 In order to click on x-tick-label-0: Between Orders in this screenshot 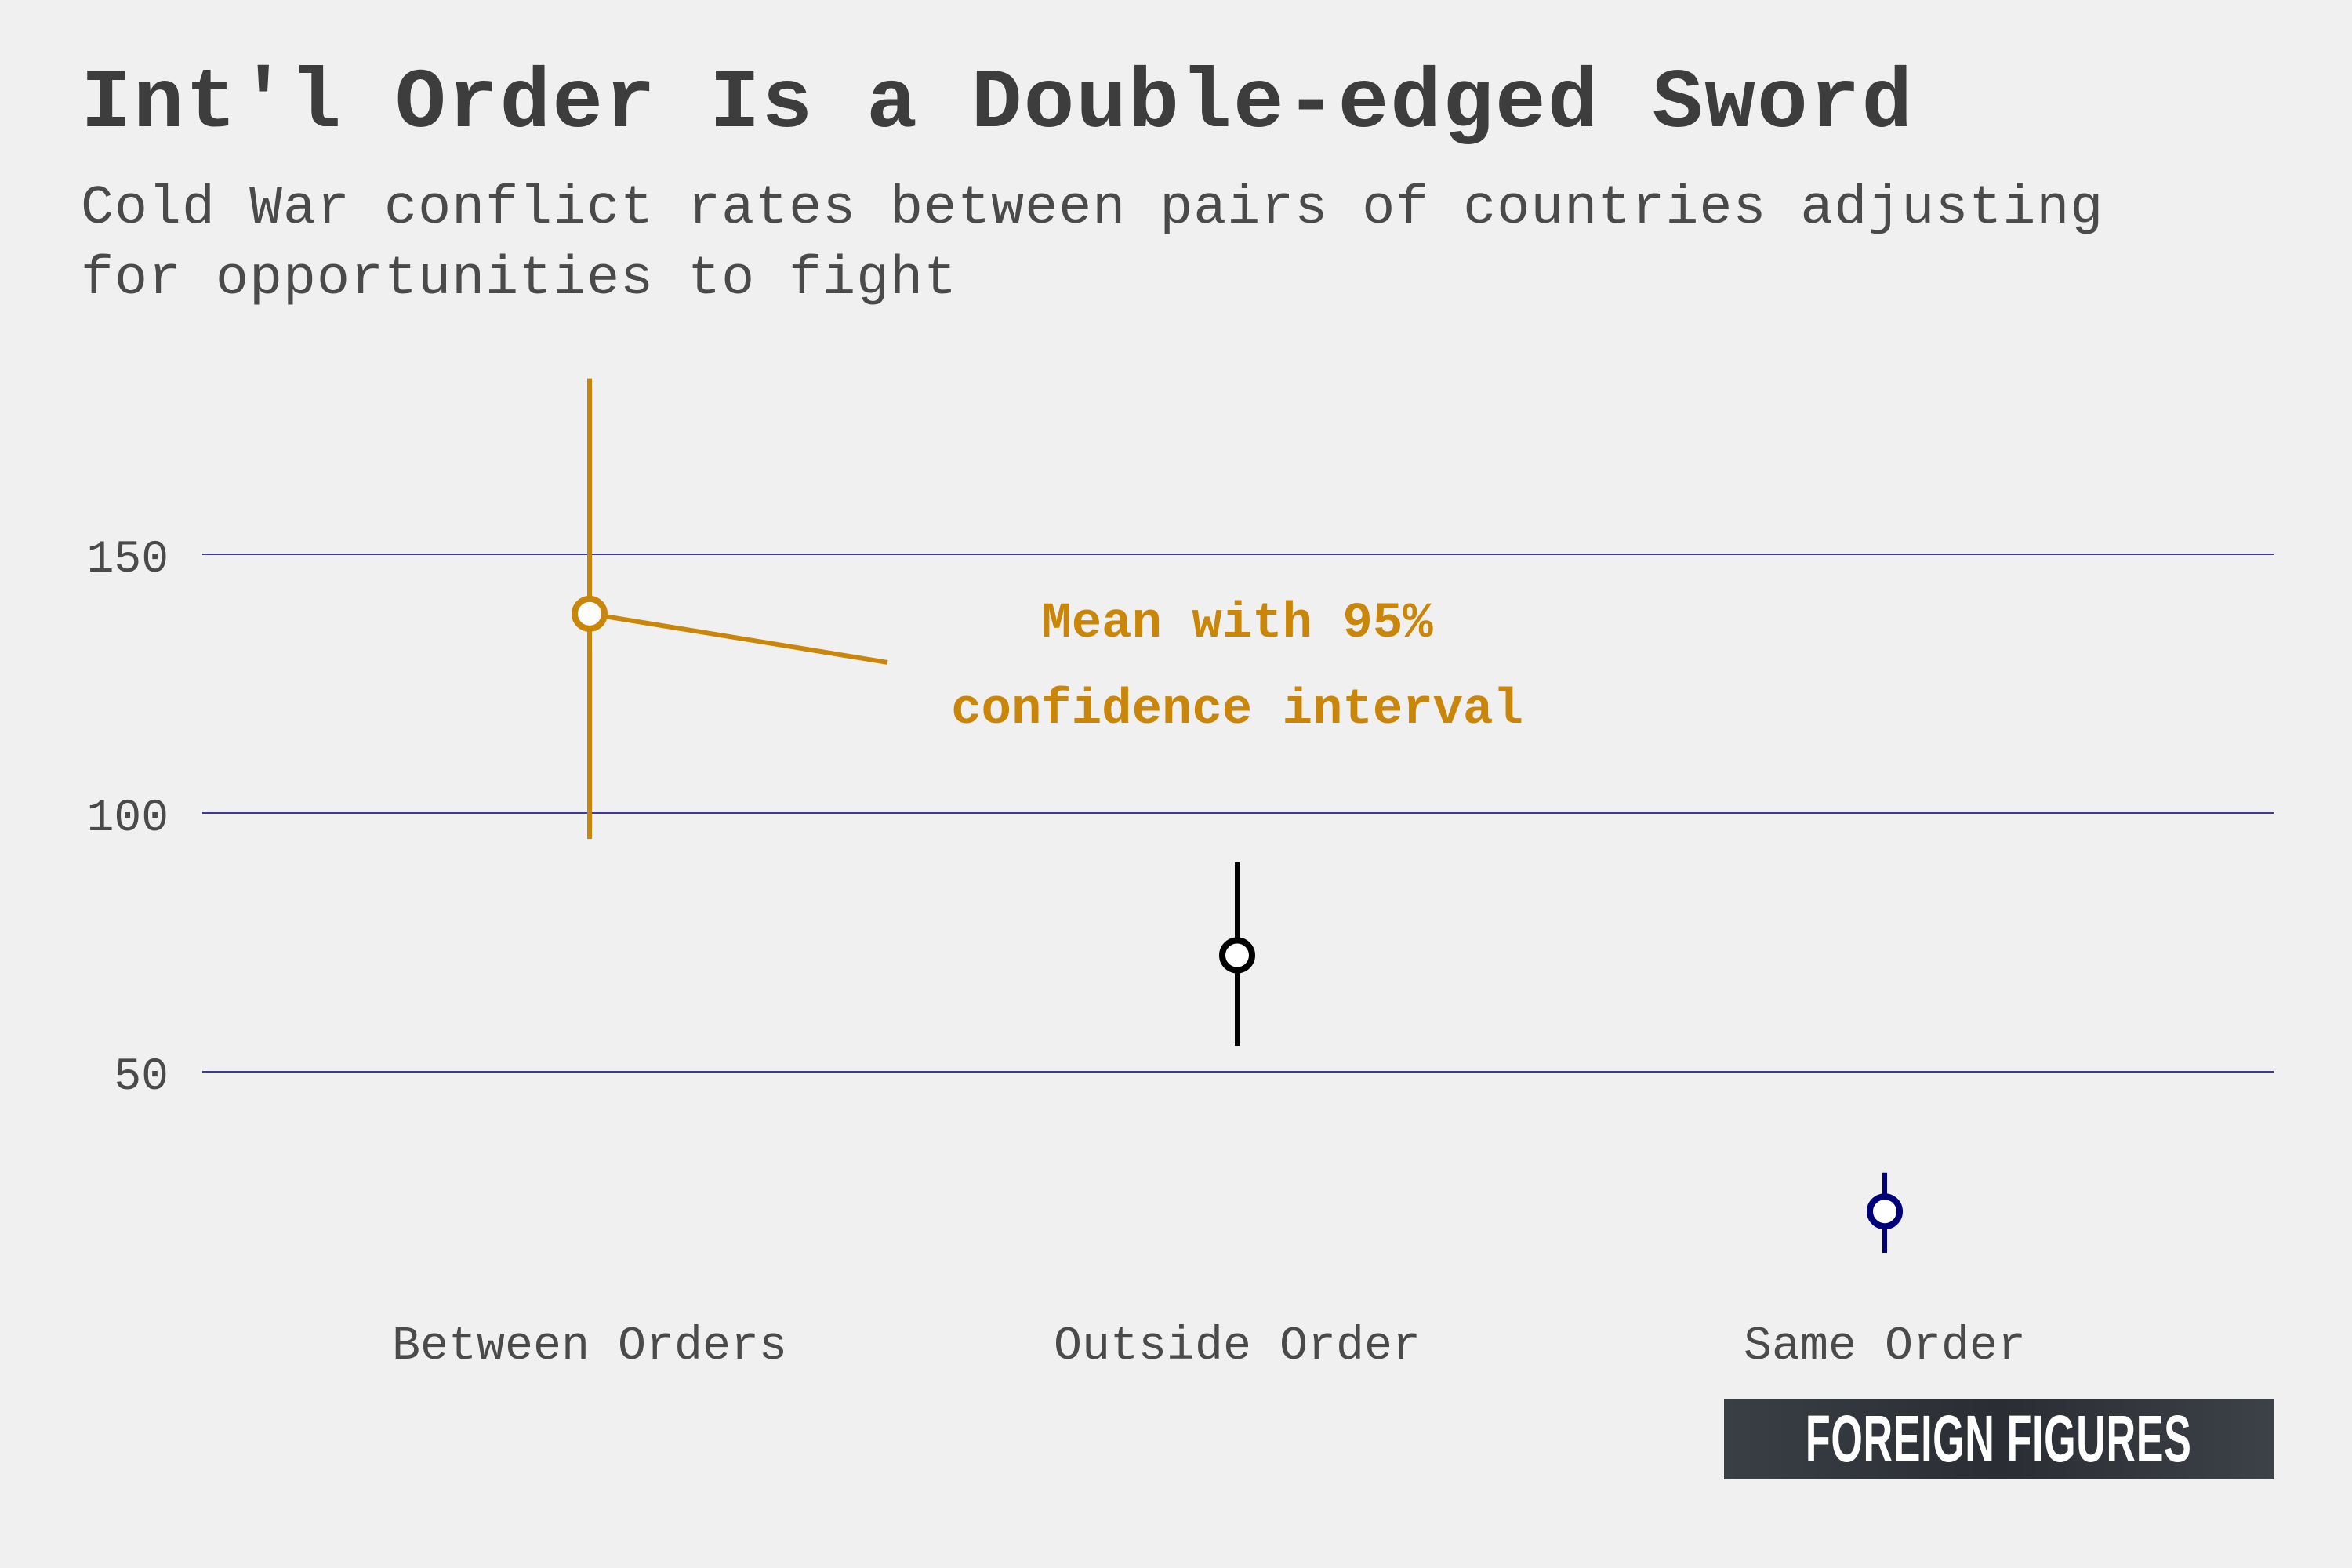, I will do `click(589, 1347)`.